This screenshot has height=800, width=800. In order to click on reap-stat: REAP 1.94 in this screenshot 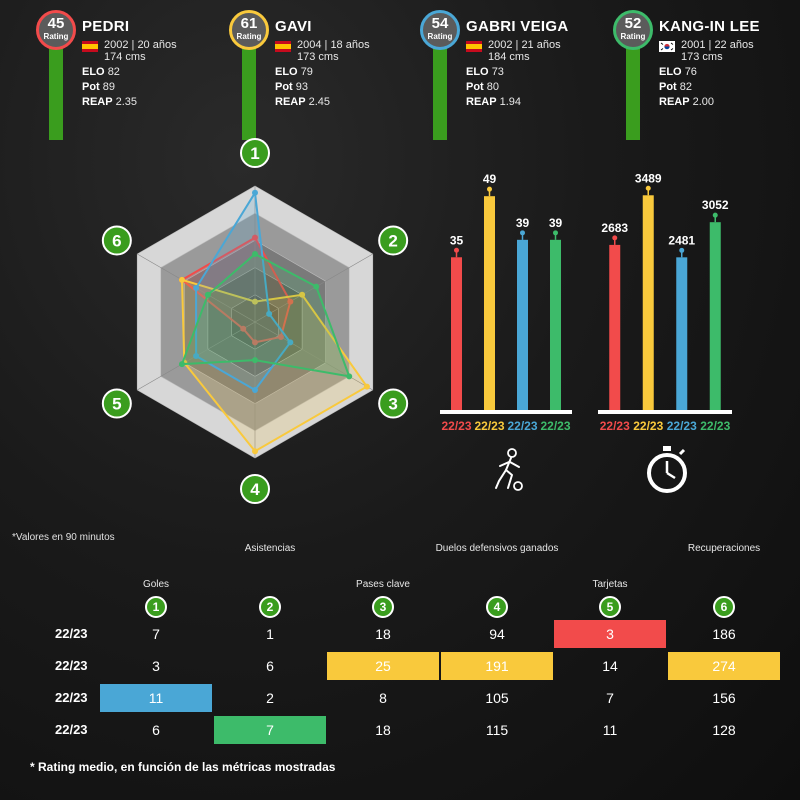, I will do `click(494, 102)`.